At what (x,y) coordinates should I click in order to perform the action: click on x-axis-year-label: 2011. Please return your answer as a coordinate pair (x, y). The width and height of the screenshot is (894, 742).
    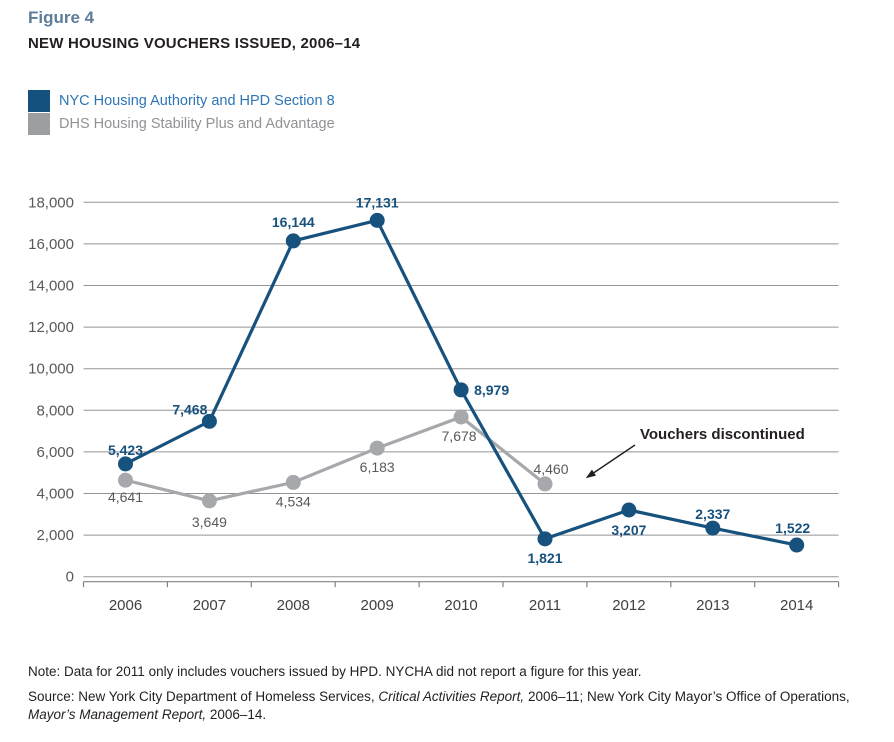
    Looking at the image, I should click on (545, 605).